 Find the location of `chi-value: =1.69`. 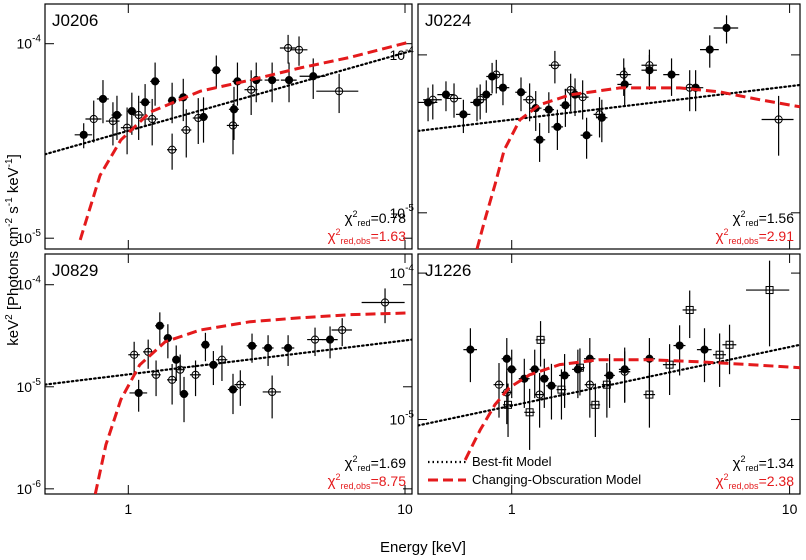

chi-value: =1.69 is located at coordinates (389, 463).